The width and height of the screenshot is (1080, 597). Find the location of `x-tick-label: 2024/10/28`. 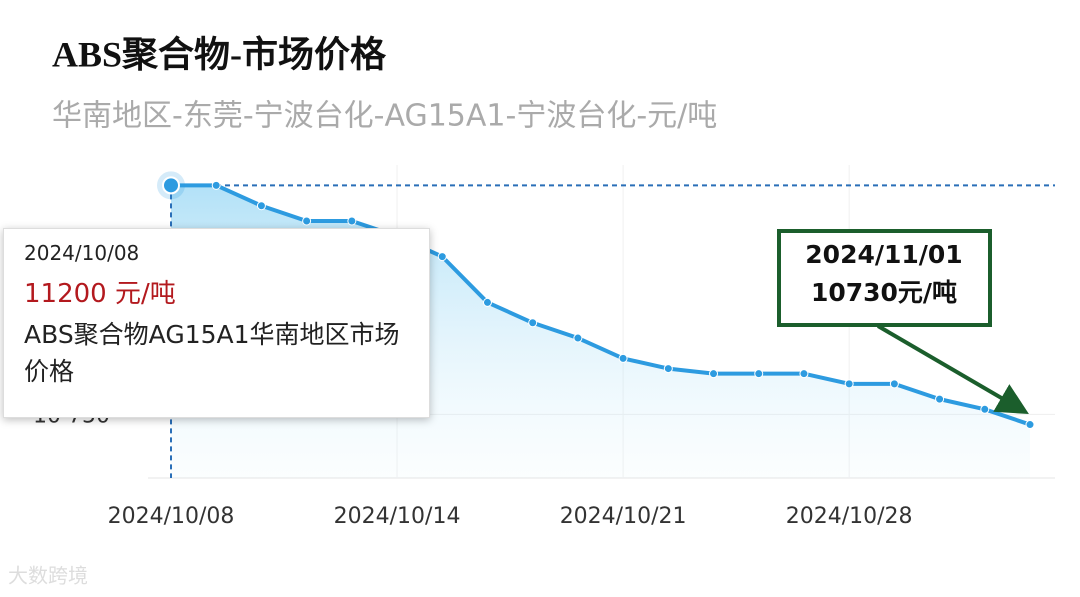

x-tick-label: 2024/10/28 is located at coordinates (849, 516).